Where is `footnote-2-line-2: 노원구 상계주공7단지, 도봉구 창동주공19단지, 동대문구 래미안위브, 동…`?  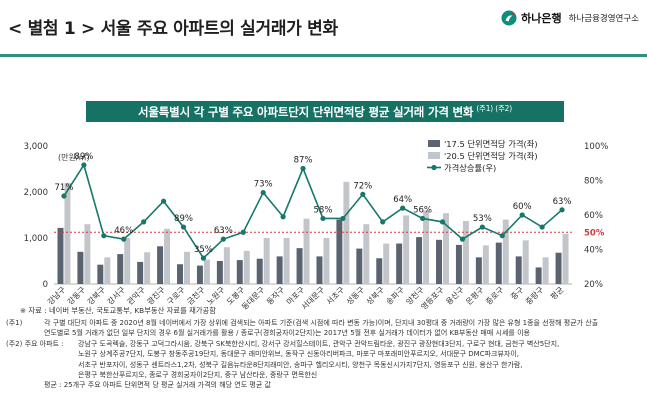 footnote-2-line-2: 노원구 상계주공7단지, 도봉구 창동주공19단지, 동대문구 래미안위브, 동… is located at coordinates (299, 354).